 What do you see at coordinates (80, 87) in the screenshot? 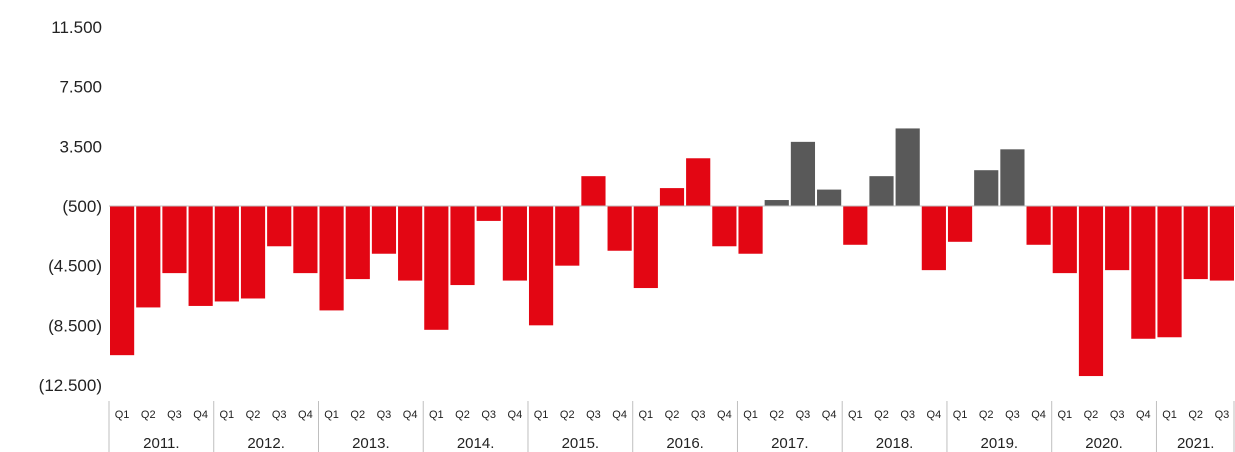
I see `y-tick-label: 7.500` at bounding box center [80, 87].